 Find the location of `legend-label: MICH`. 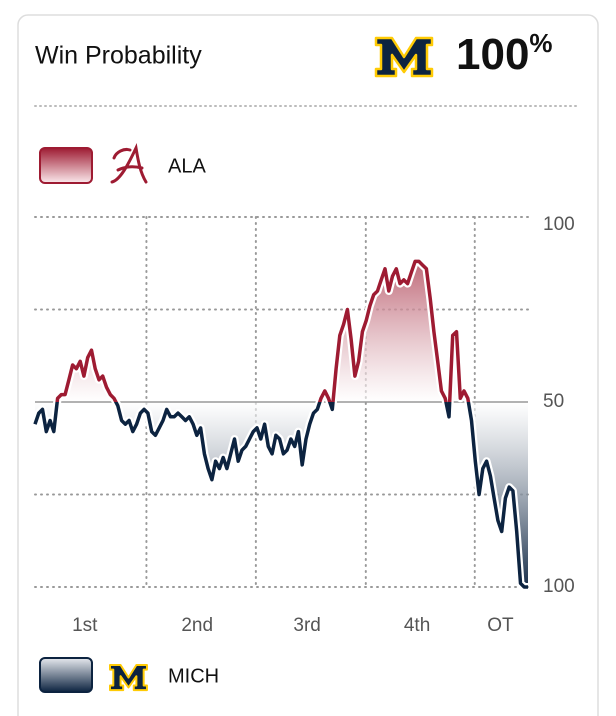

legend-label: MICH is located at coordinates (193, 676).